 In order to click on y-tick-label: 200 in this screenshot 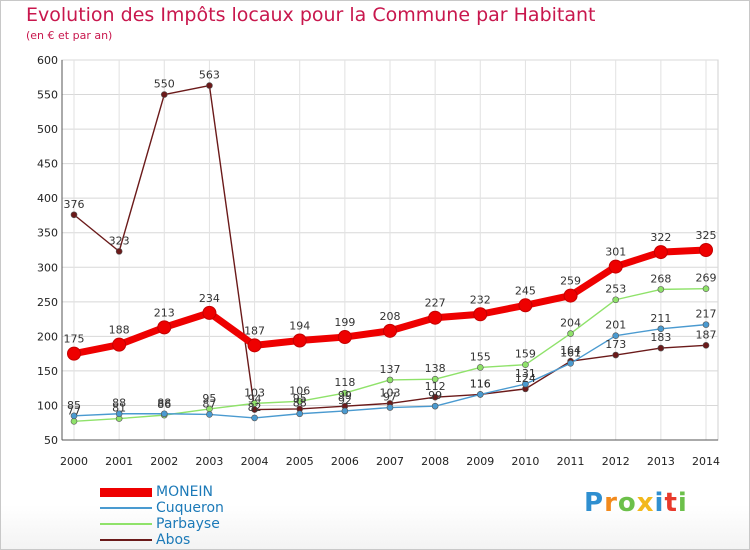, I will do `click(47, 336)`.